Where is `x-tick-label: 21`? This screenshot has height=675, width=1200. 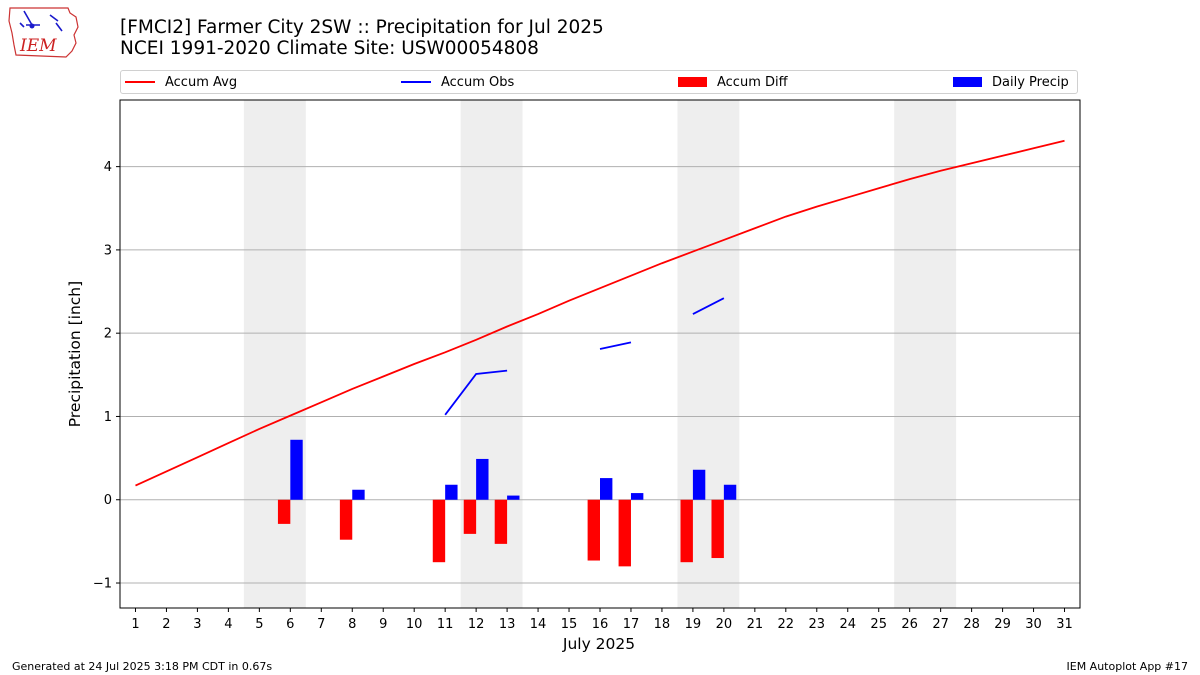 x-tick-label: 21 is located at coordinates (755, 624).